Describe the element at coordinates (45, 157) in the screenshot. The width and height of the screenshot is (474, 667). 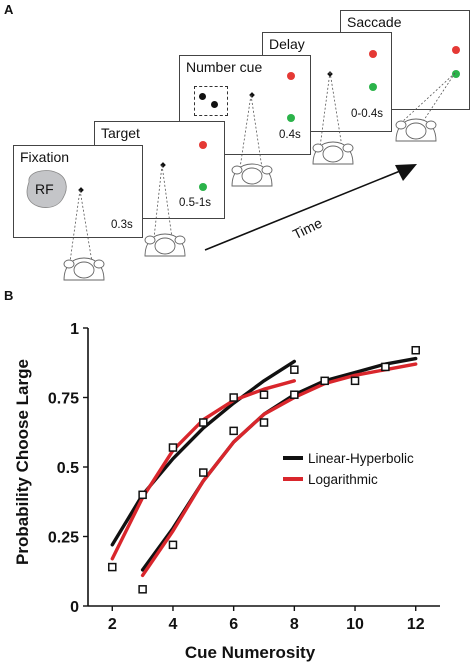
I see `stage-title-fixation: Fixation` at that location.